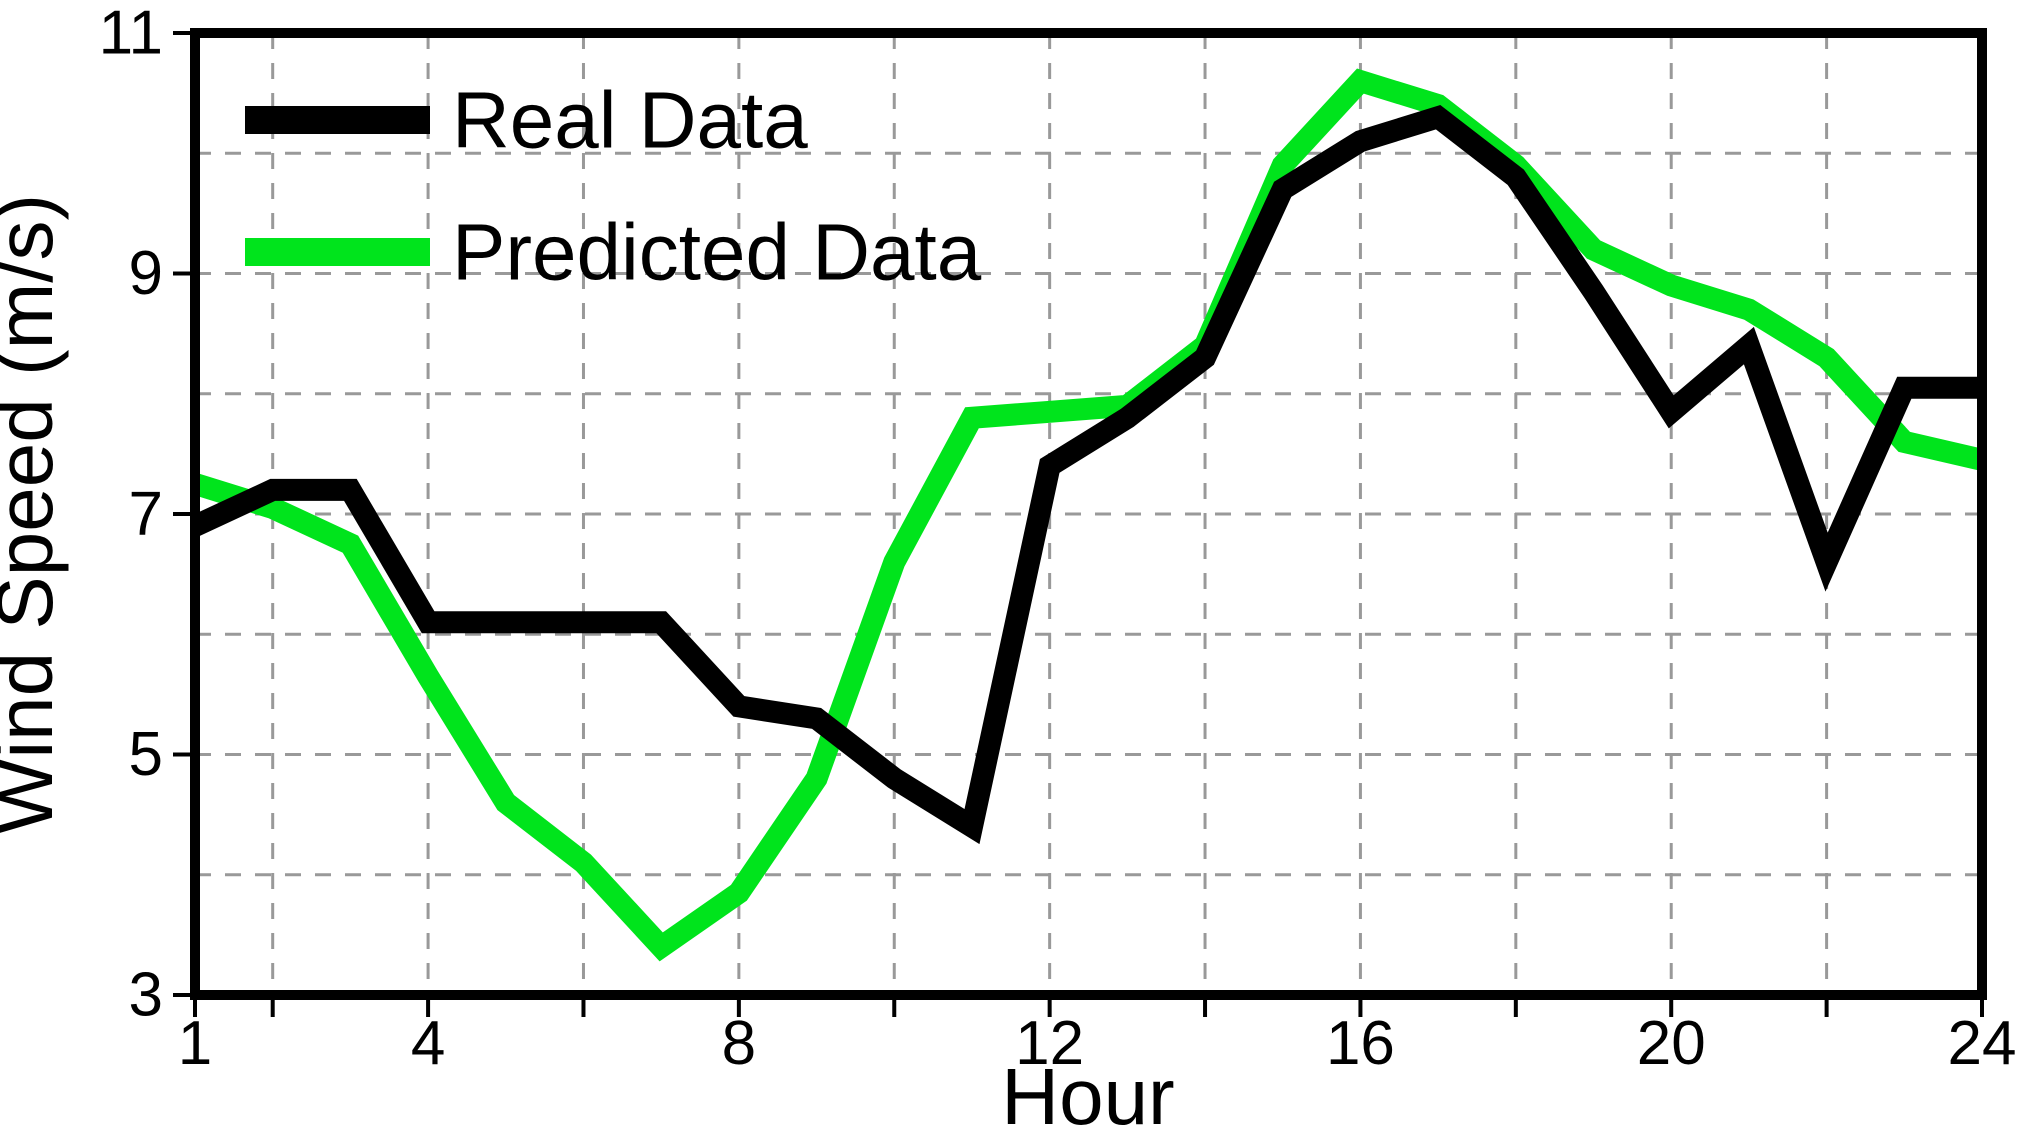  What do you see at coordinates (1671, 1043) in the screenshot?
I see `x-tick-label: 20` at bounding box center [1671, 1043].